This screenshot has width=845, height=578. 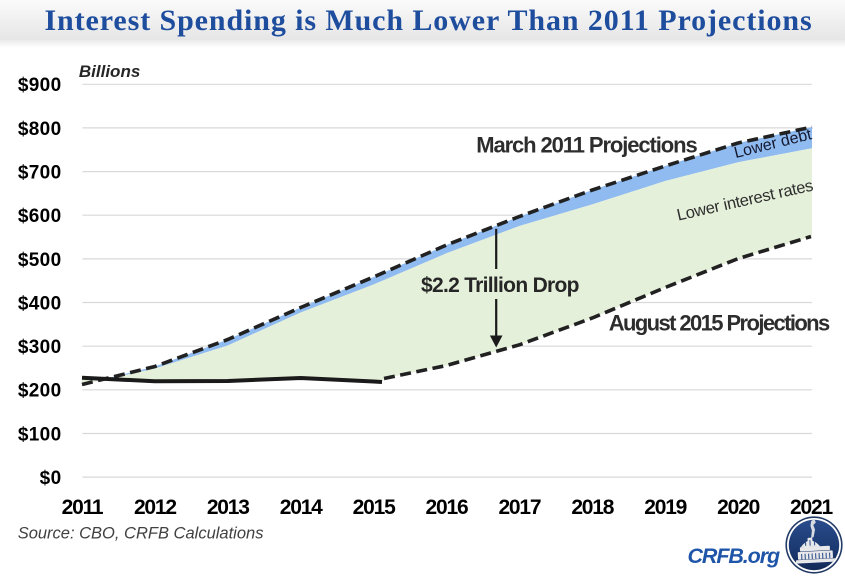 What do you see at coordinates (500, 285) in the screenshot?
I see `svg-text: $2.2 Trillion Drop` at bounding box center [500, 285].